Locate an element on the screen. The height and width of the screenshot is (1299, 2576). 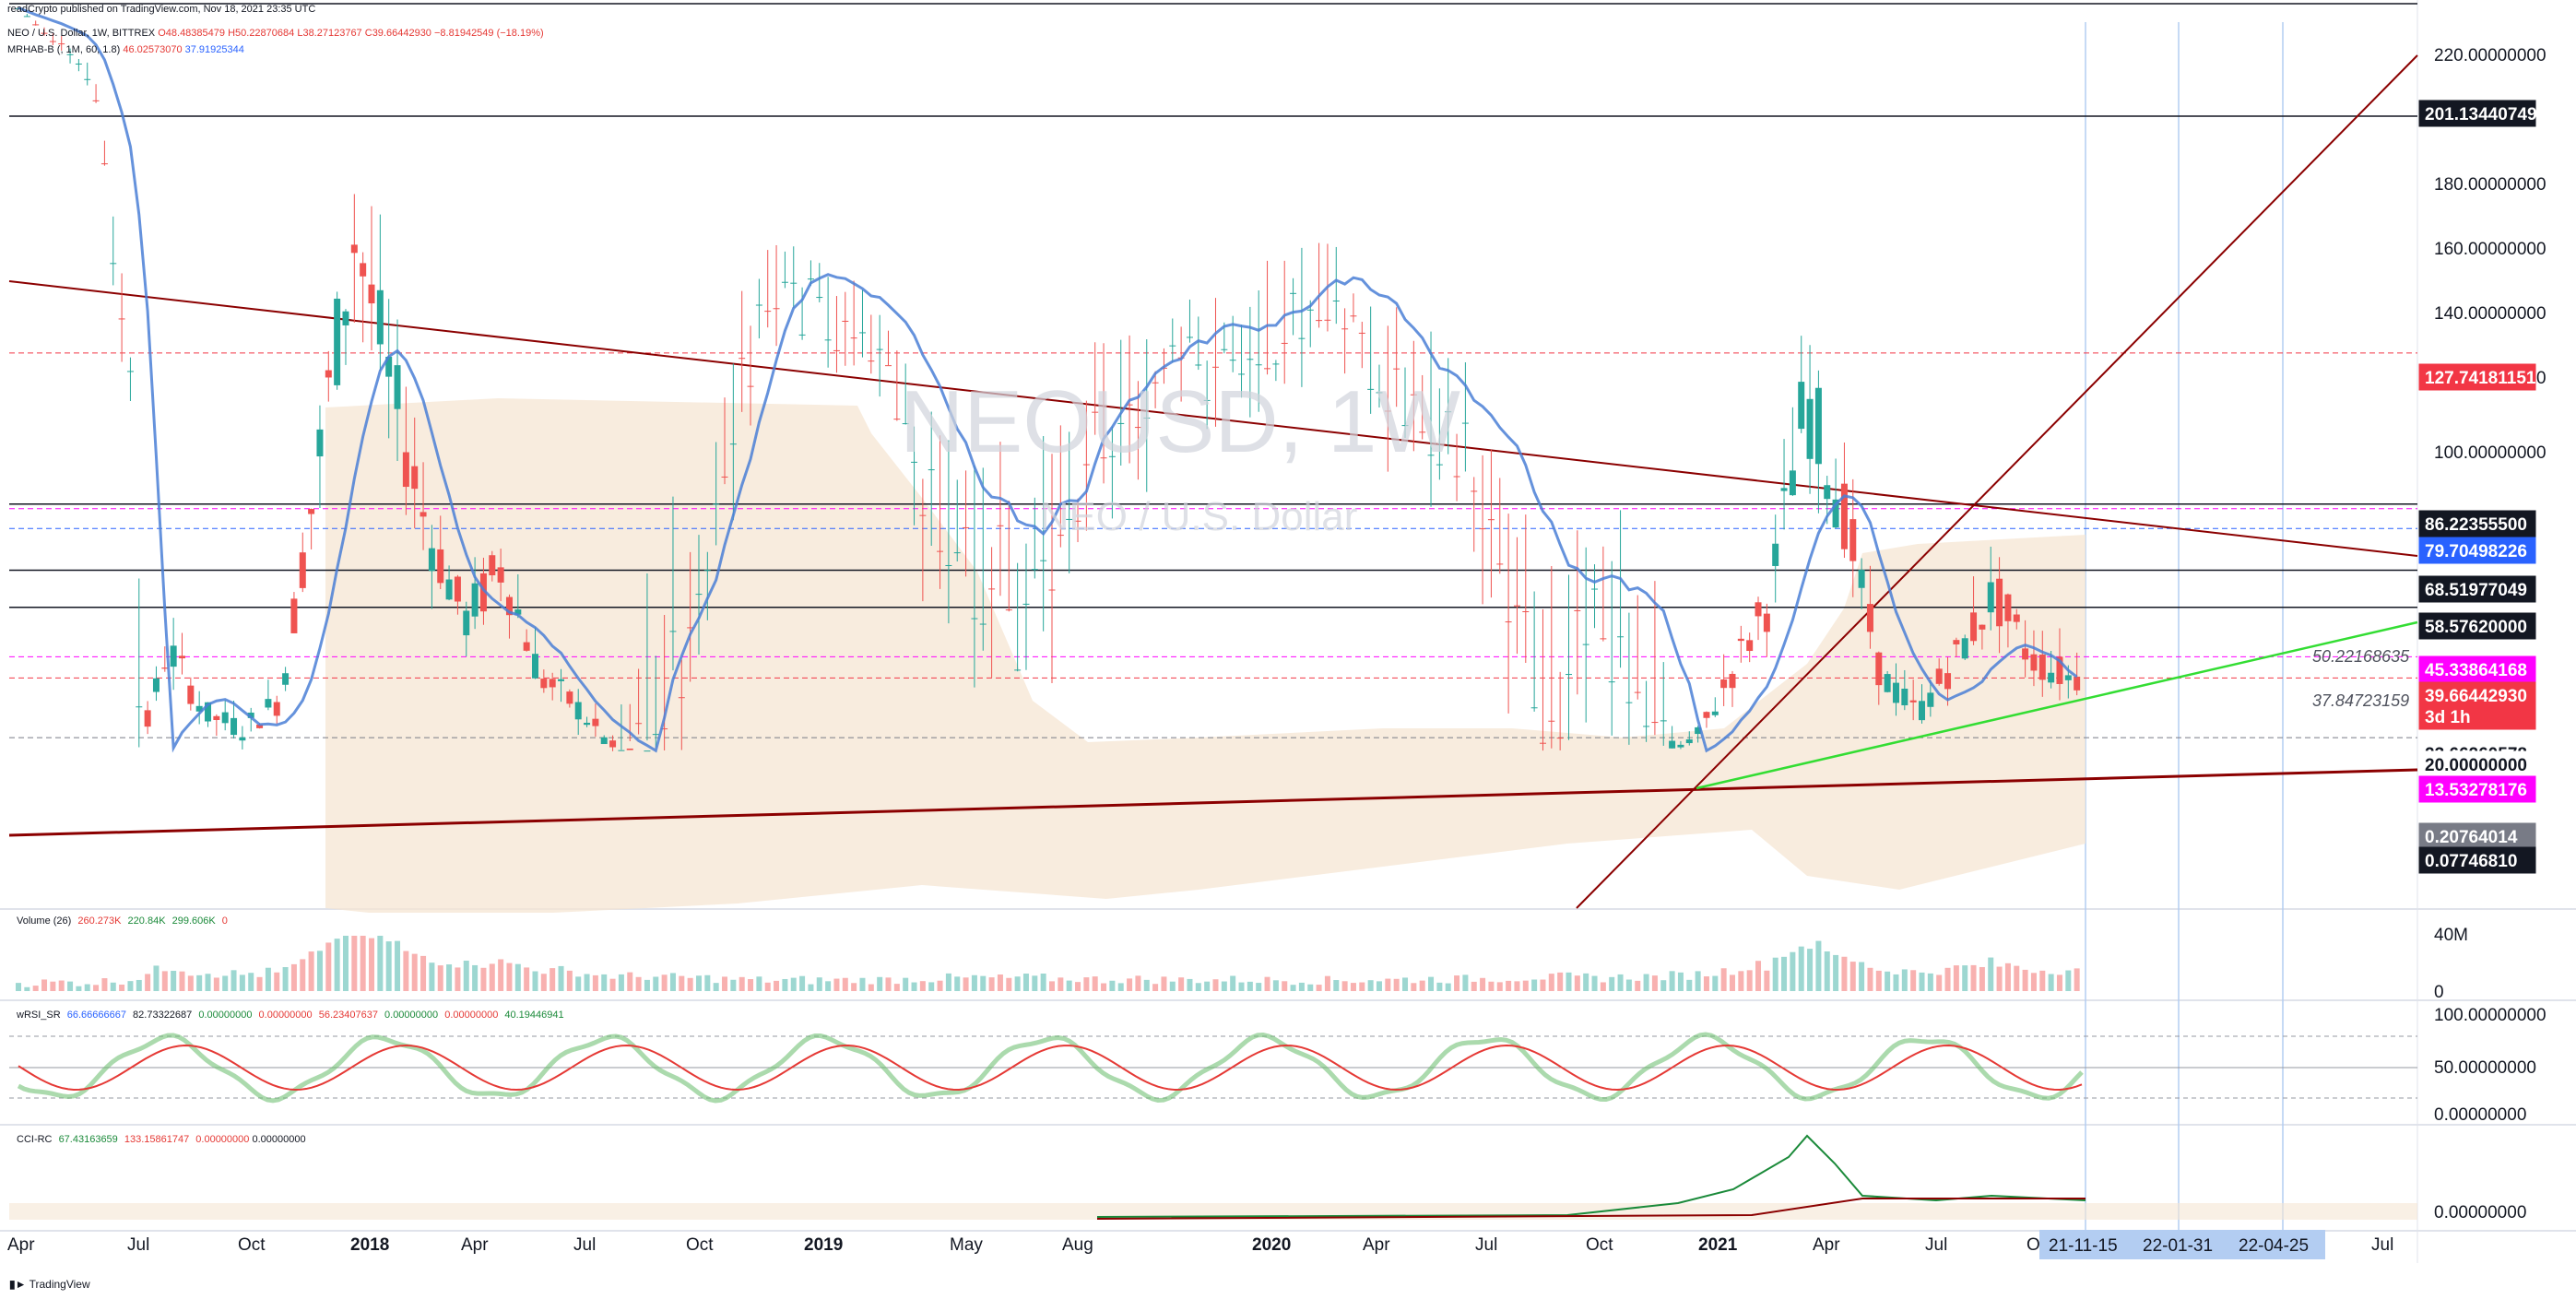
rsi-axis-mid: 50.00000000 is located at coordinates (2485, 1068).